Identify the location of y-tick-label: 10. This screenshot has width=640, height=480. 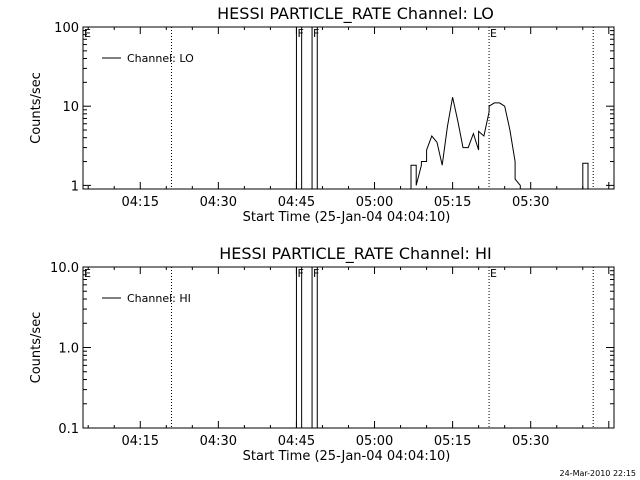
(70, 107).